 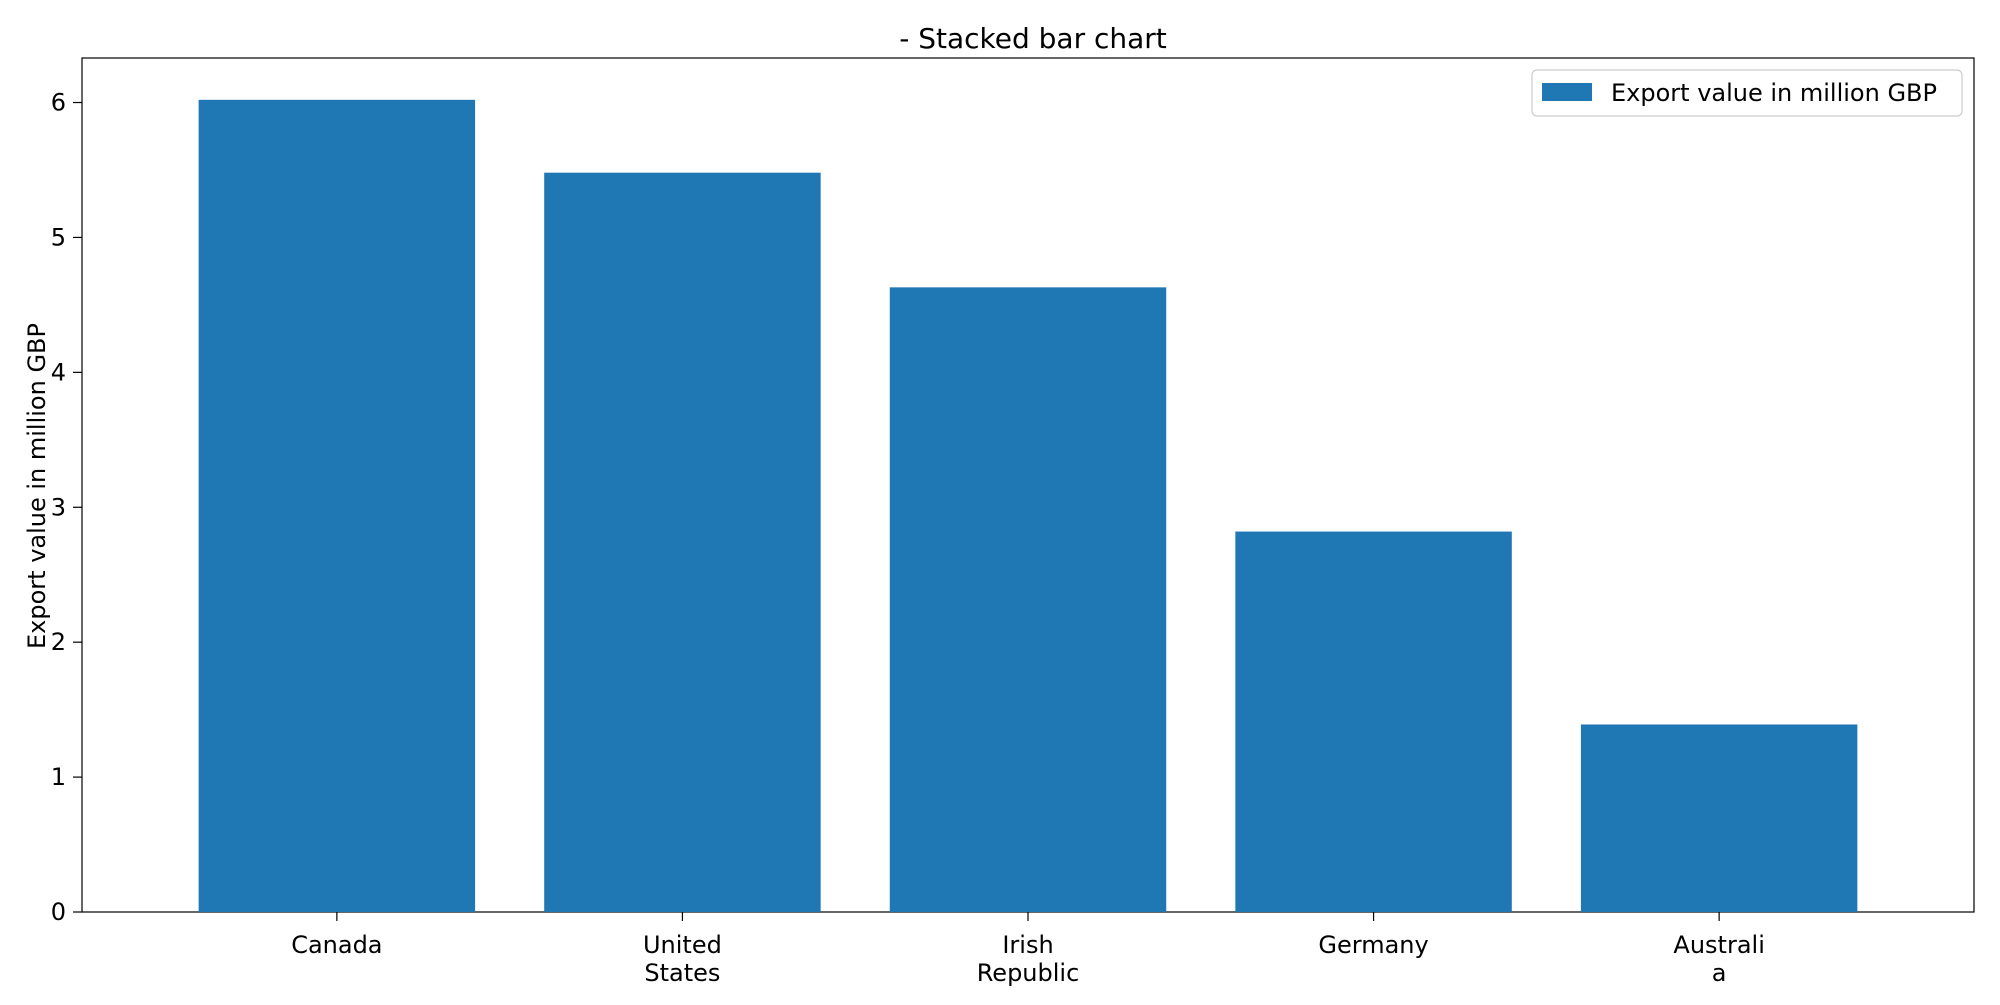 I want to click on x-tick-label: Australi a, so click(x=1718, y=959).